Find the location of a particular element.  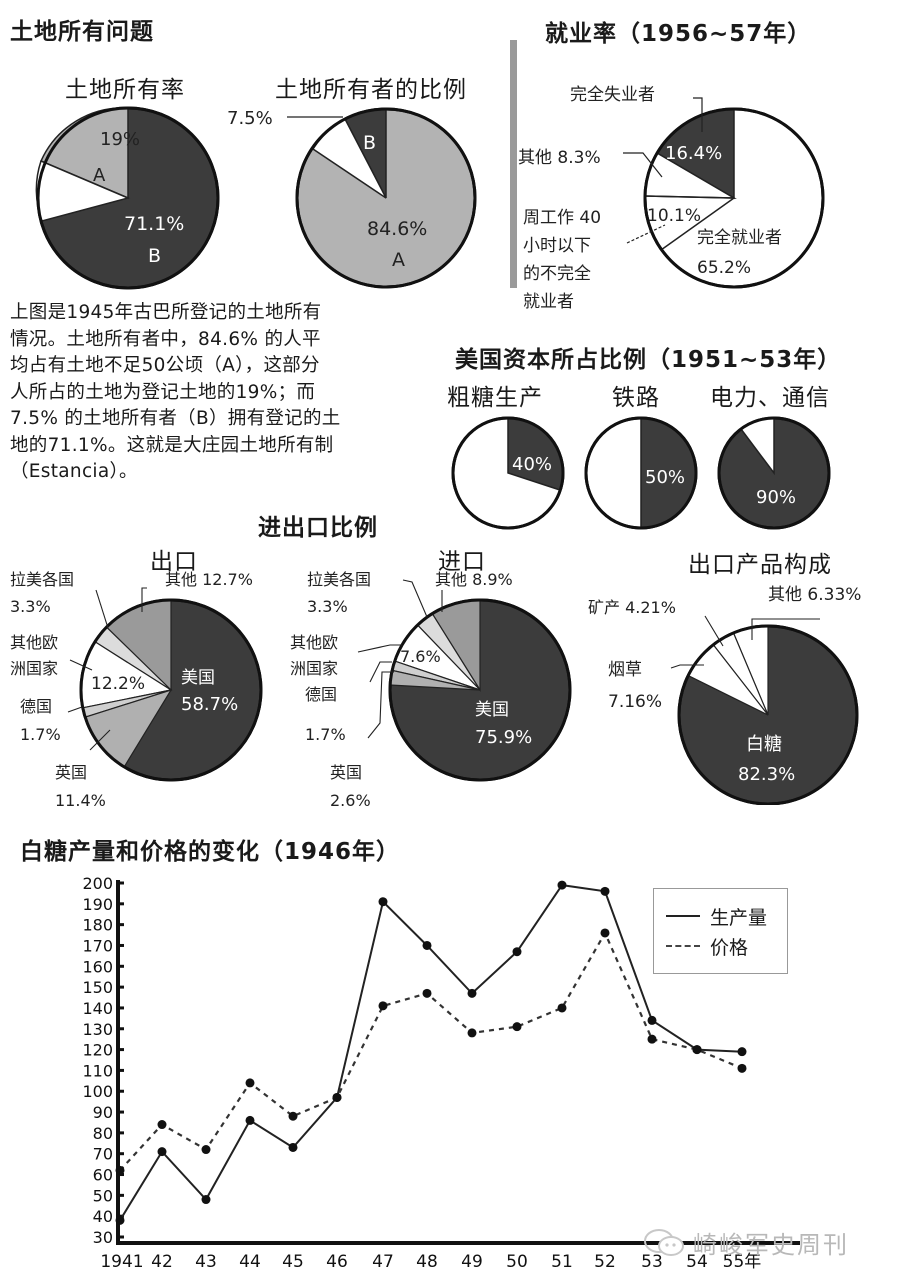

wechat-icon is located at coordinates (664, 1242).